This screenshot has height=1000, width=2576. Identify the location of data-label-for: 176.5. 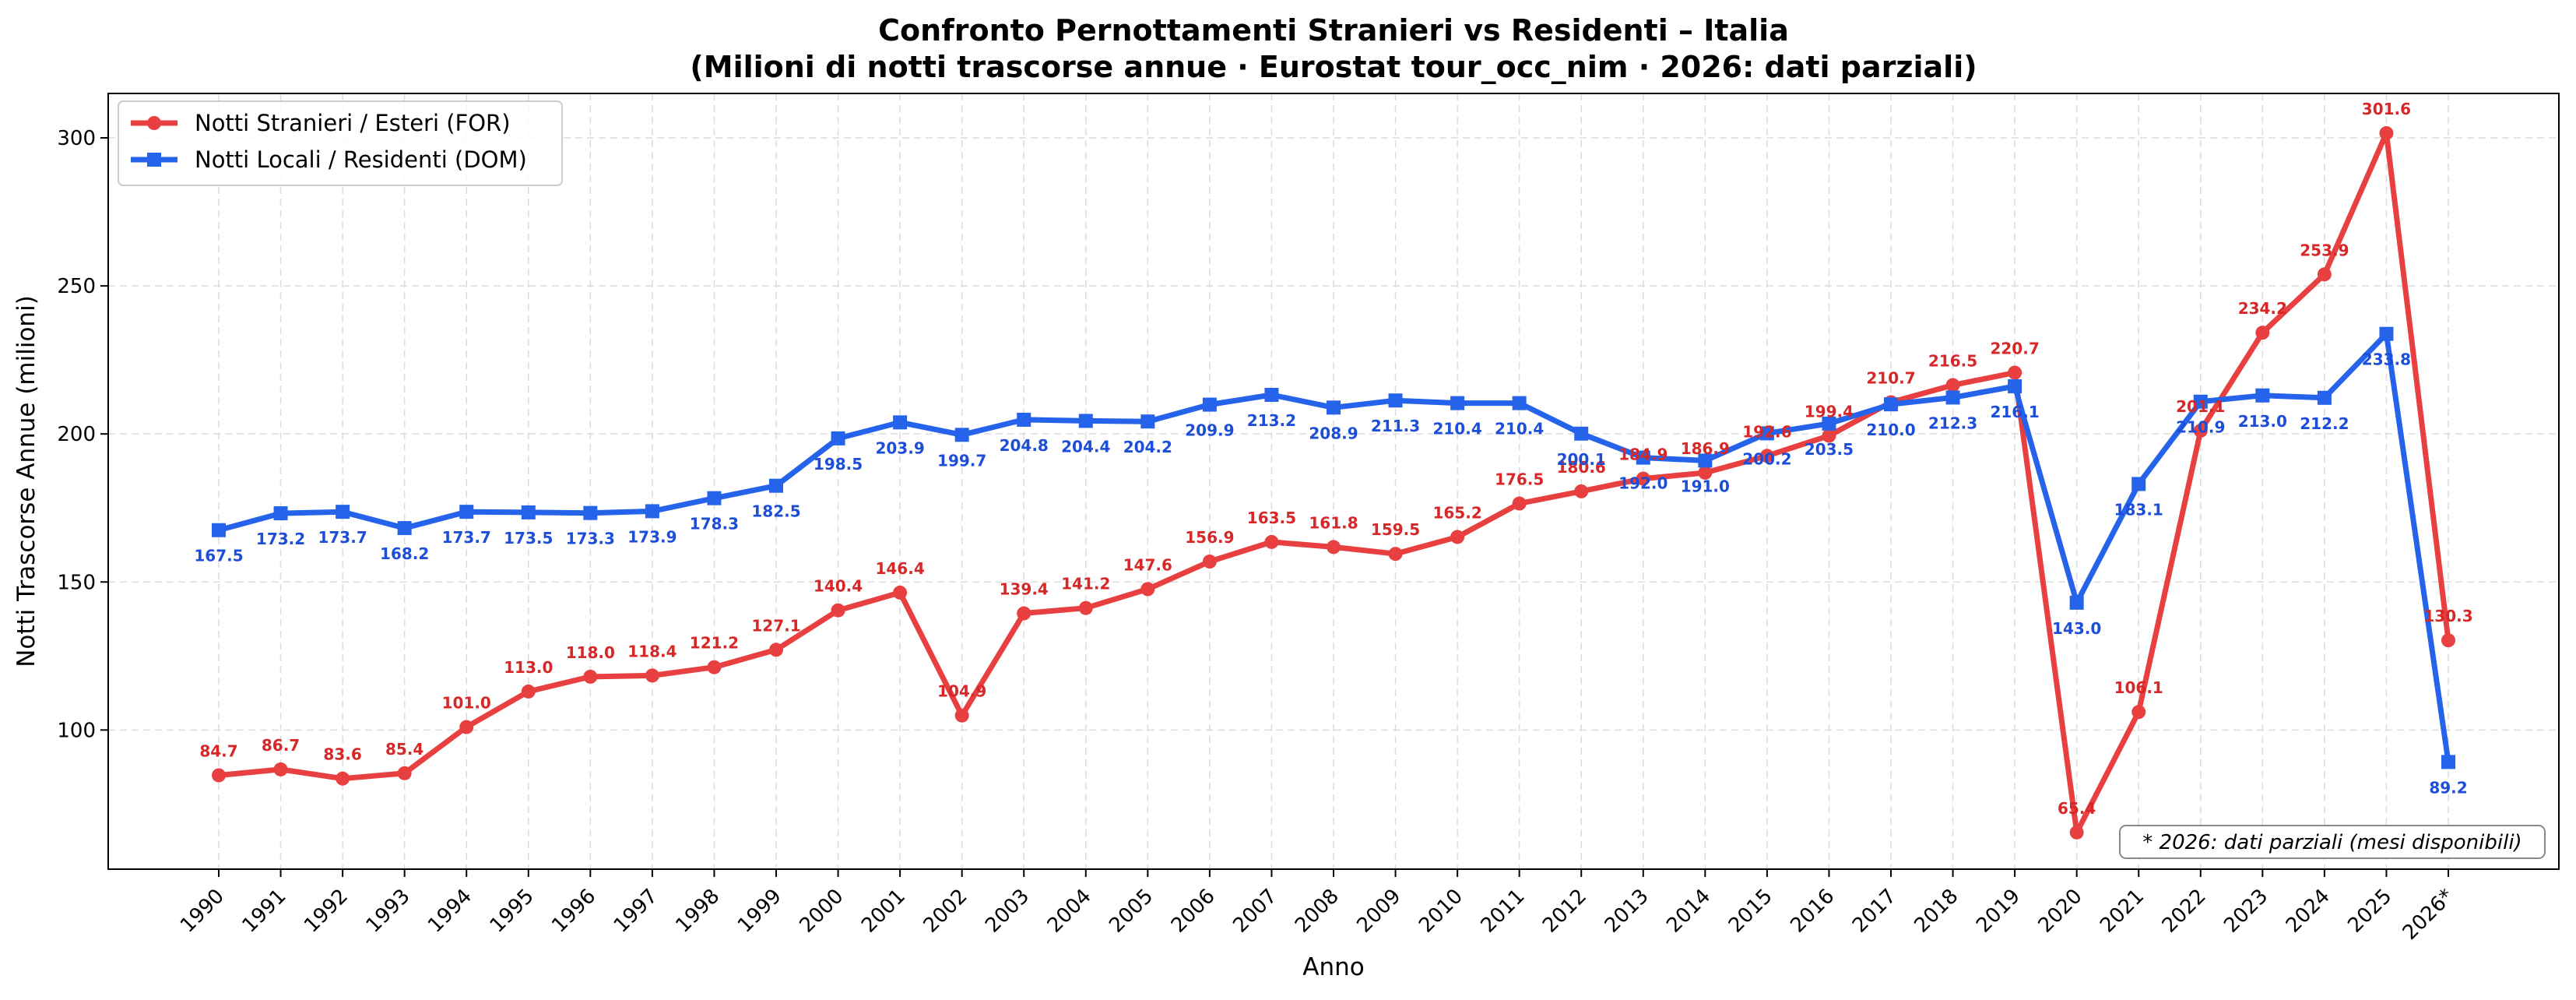
(1519, 479).